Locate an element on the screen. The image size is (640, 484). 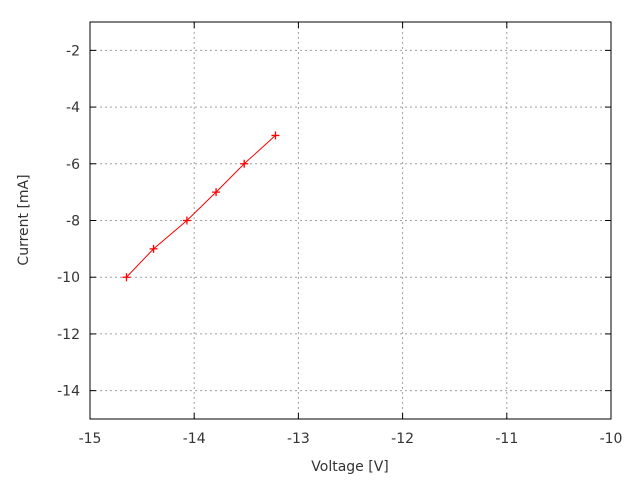
x-tick-label: -12 is located at coordinates (402, 439).